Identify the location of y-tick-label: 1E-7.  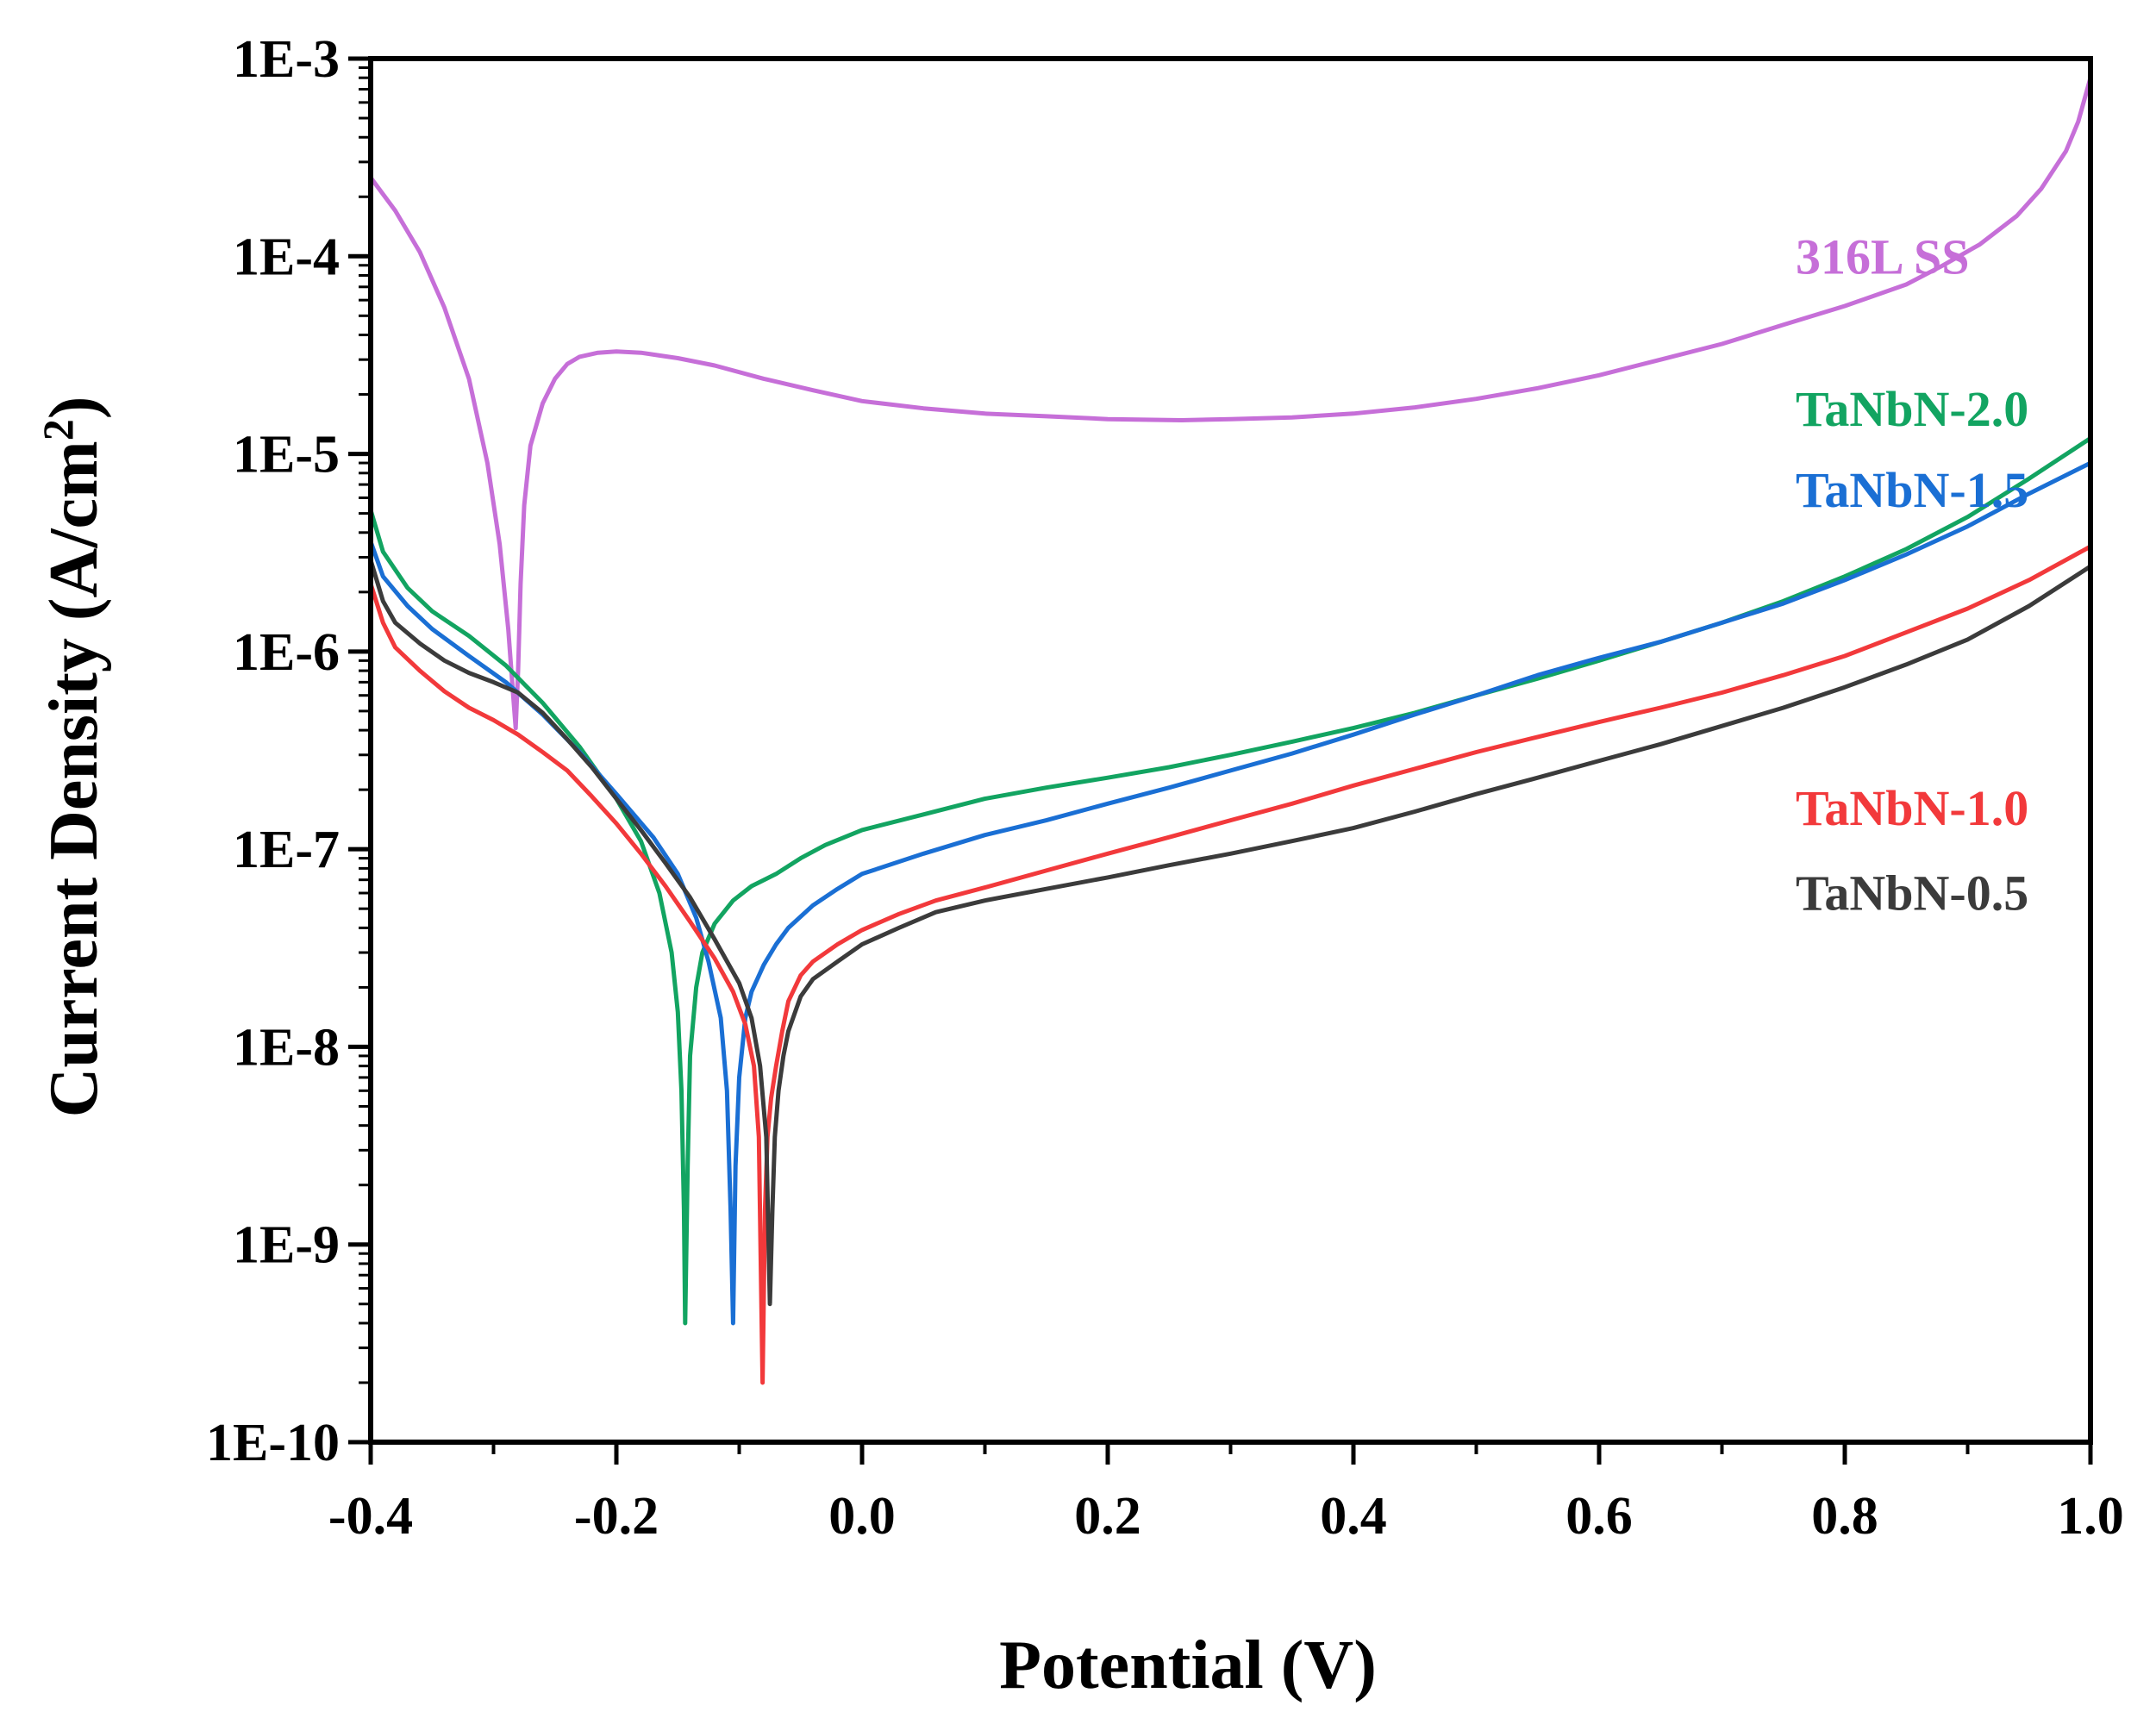
(286, 850).